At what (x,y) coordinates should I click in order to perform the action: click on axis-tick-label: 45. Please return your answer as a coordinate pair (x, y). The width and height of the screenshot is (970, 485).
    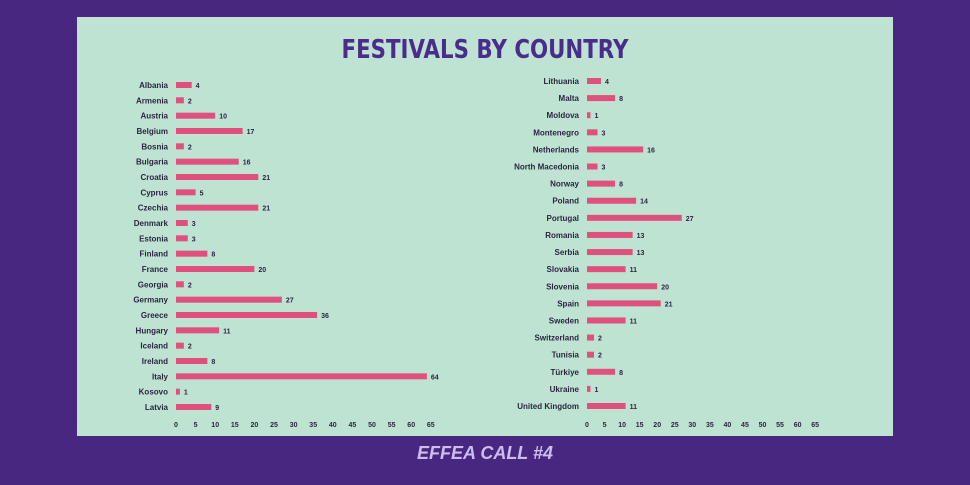
    Looking at the image, I should click on (745, 425).